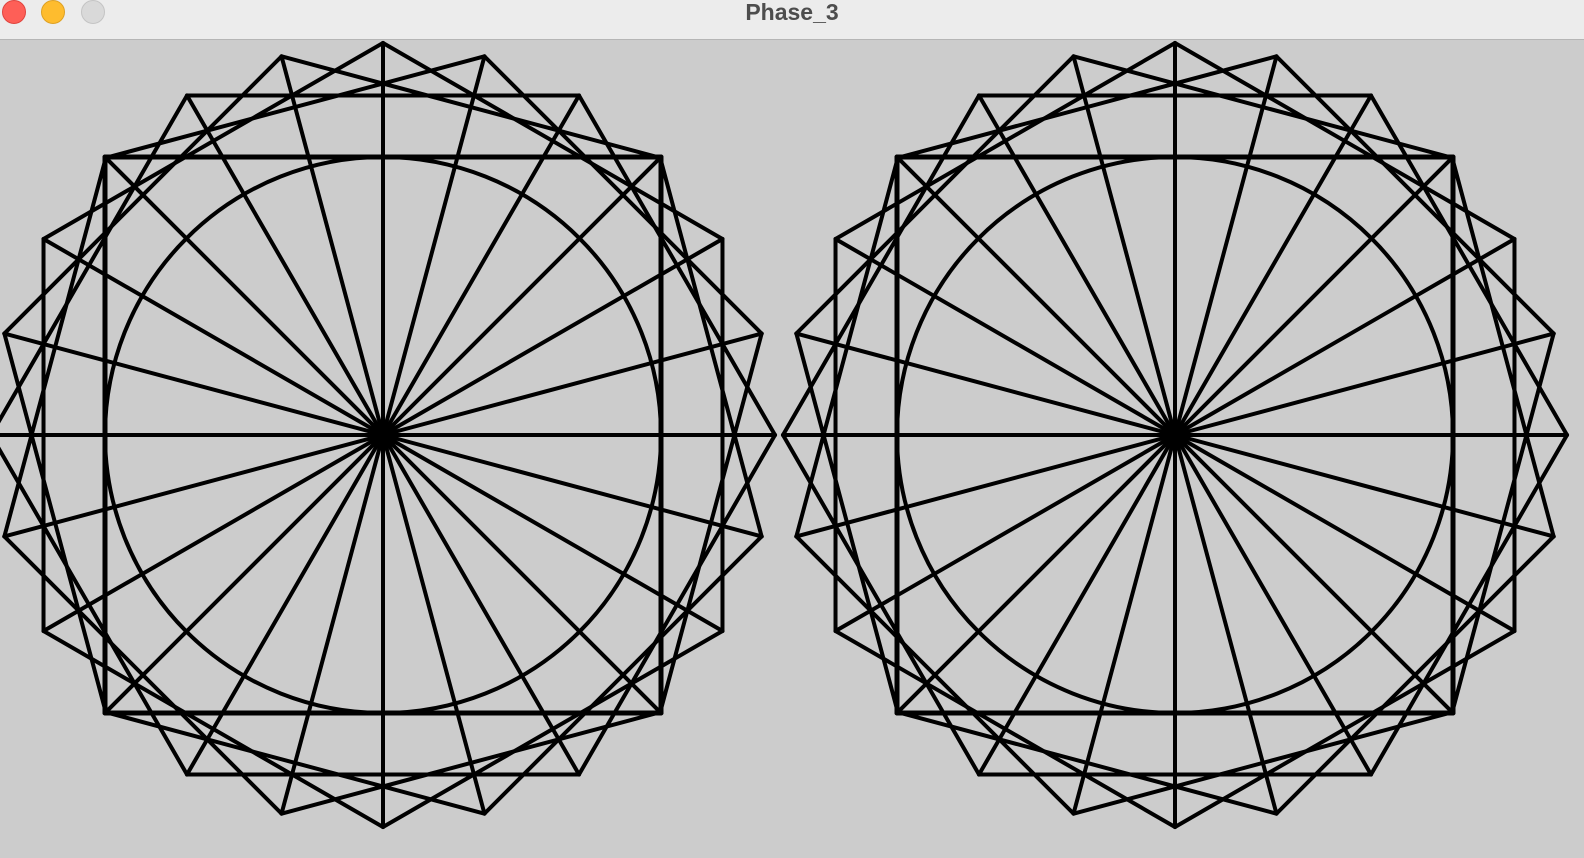 This screenshot has height=858, width=1584. I want to click on window-title: Phase_3, so click(792, 12).